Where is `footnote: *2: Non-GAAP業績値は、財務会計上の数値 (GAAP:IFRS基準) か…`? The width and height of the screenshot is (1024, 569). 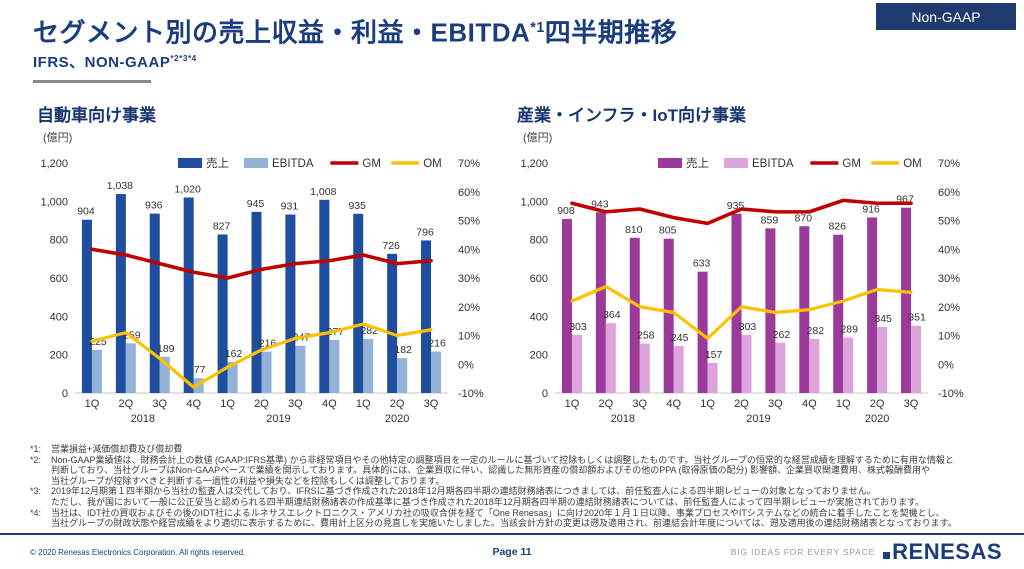 footnote: *2: Non-GAAP業績値は、財務会計上の数値 (GAAP:IFRS基準) か… is located at coordinates (517, 471).